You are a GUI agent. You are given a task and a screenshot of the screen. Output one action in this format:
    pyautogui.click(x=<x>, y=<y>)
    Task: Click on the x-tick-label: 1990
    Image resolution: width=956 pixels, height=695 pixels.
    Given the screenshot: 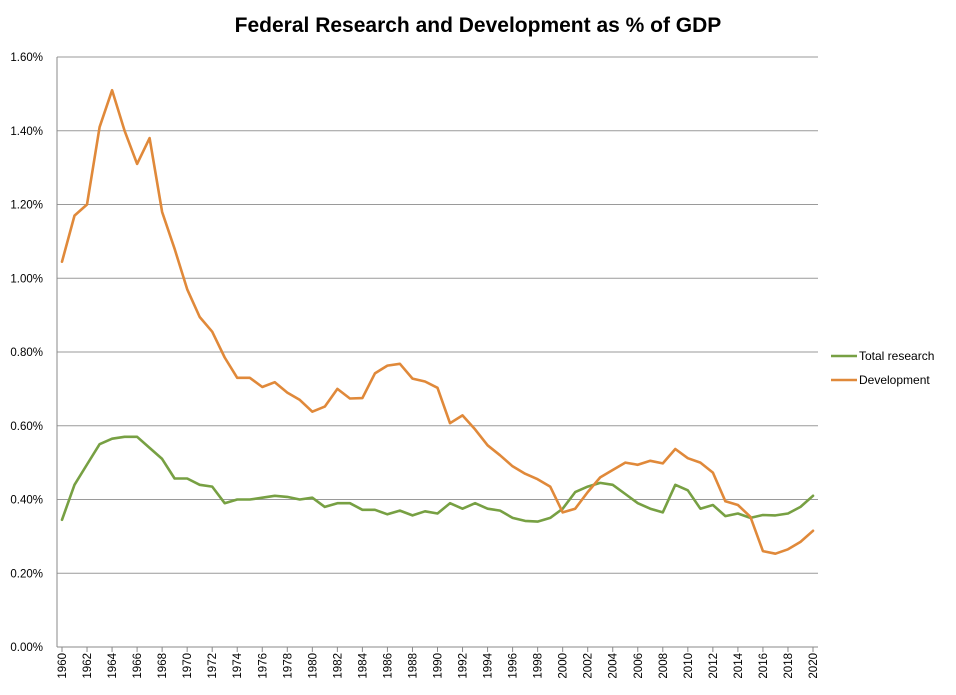 What is the action you would take?
    pyautogui.click(x=439, y=666)
    